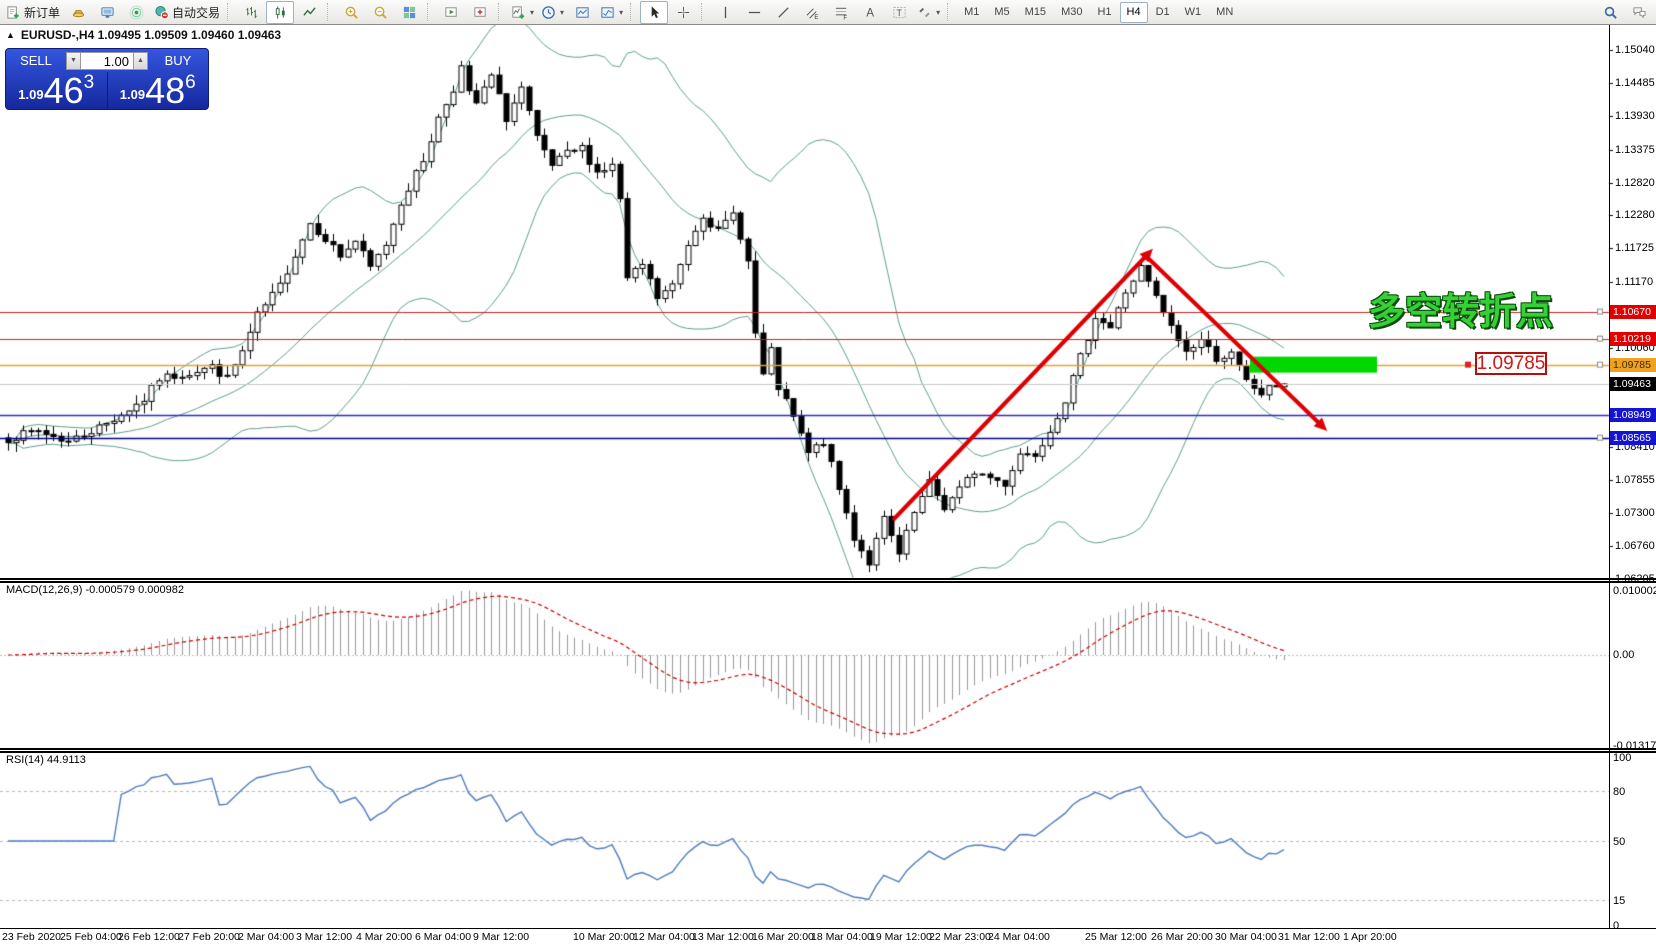 The image size is (1656, 944). Describe the element at coordinates (309, 12) in the screenshot. I see `line-chart-type-icon` at that location.